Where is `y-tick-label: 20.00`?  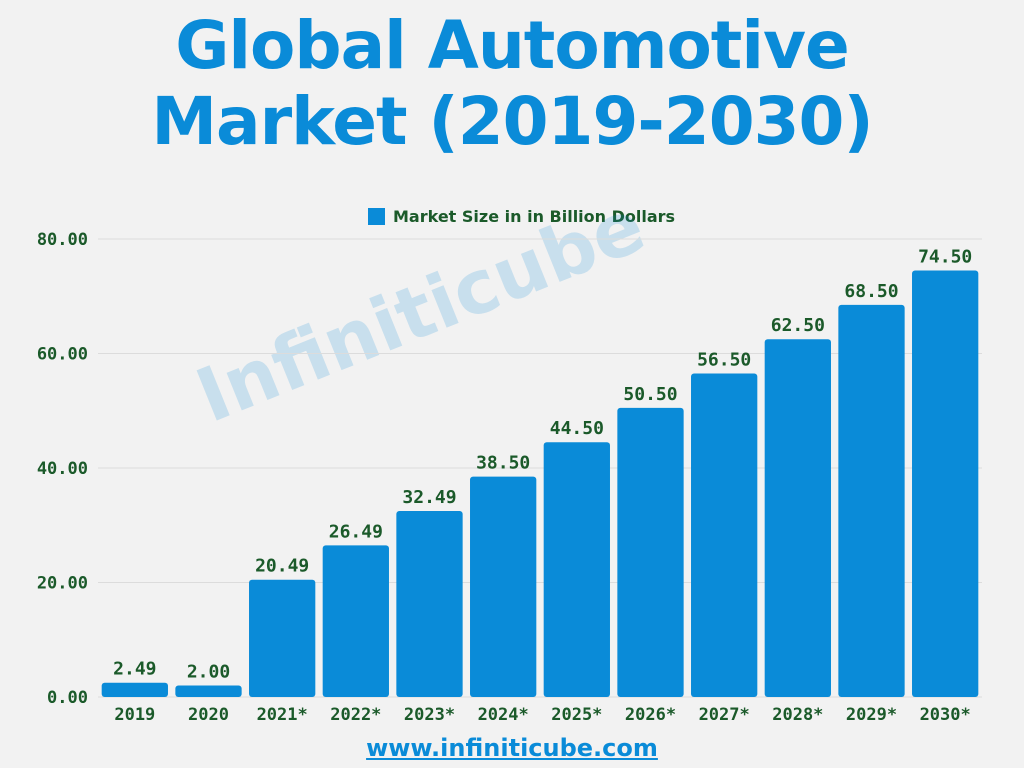 y-tick-label: 20.00 is located at coordinates (62, 584).